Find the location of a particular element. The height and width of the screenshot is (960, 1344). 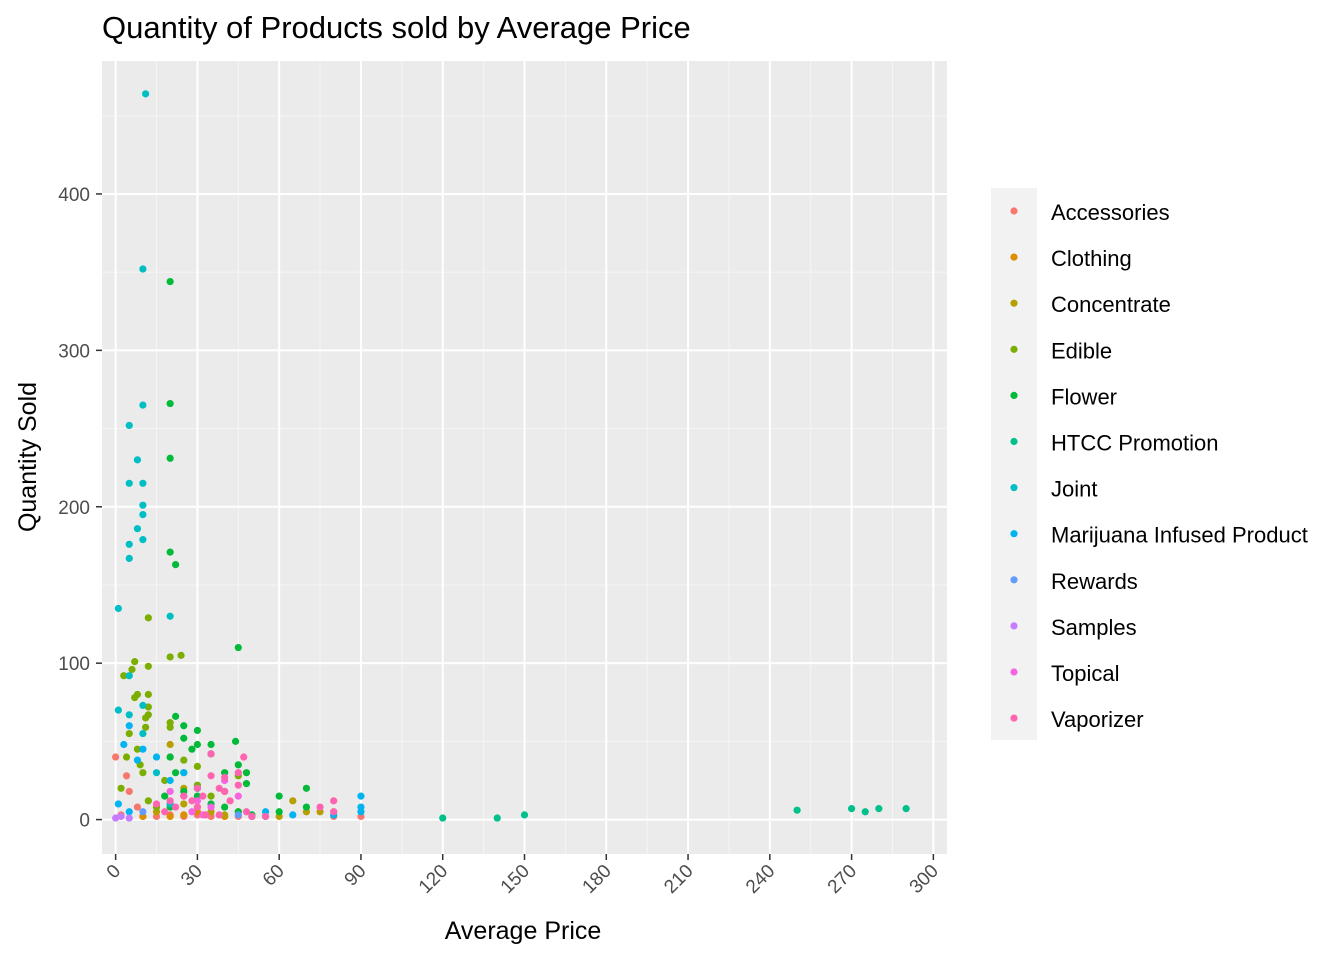

y-tick-label: 0 is located at coordinates (84, 821).